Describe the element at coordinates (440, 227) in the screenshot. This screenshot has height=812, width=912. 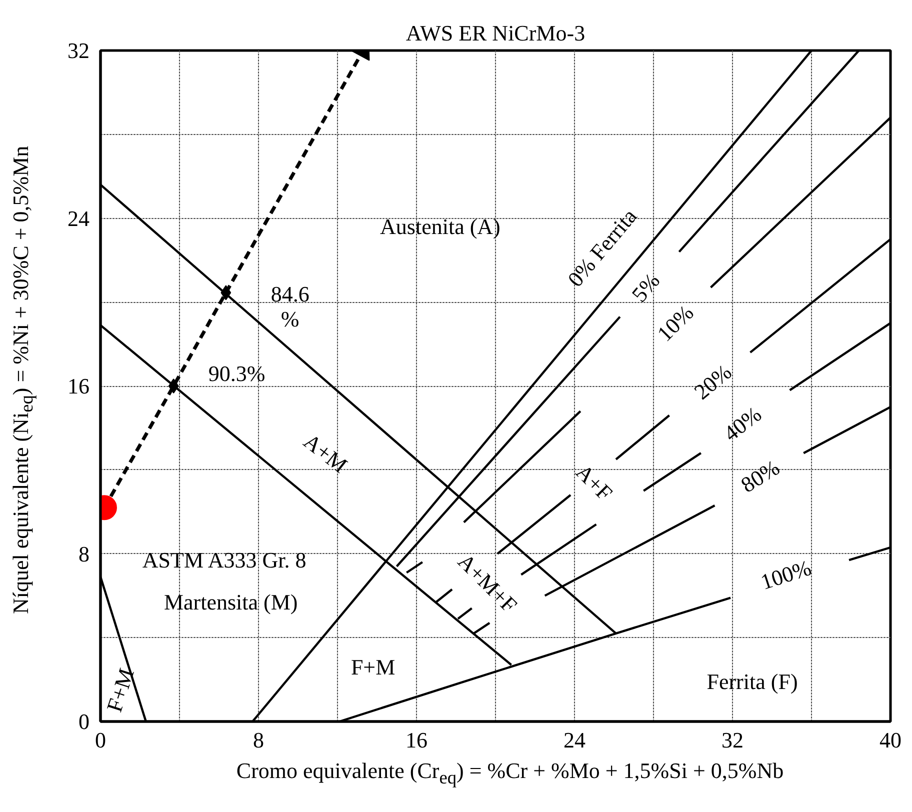
I see `annotation: Austenita (A)` at that location.